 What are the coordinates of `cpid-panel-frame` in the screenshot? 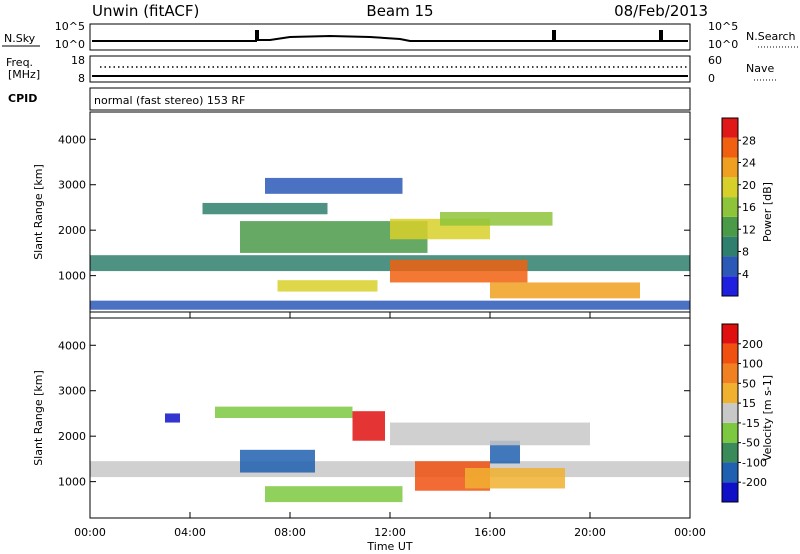 It's located at (390, 99).